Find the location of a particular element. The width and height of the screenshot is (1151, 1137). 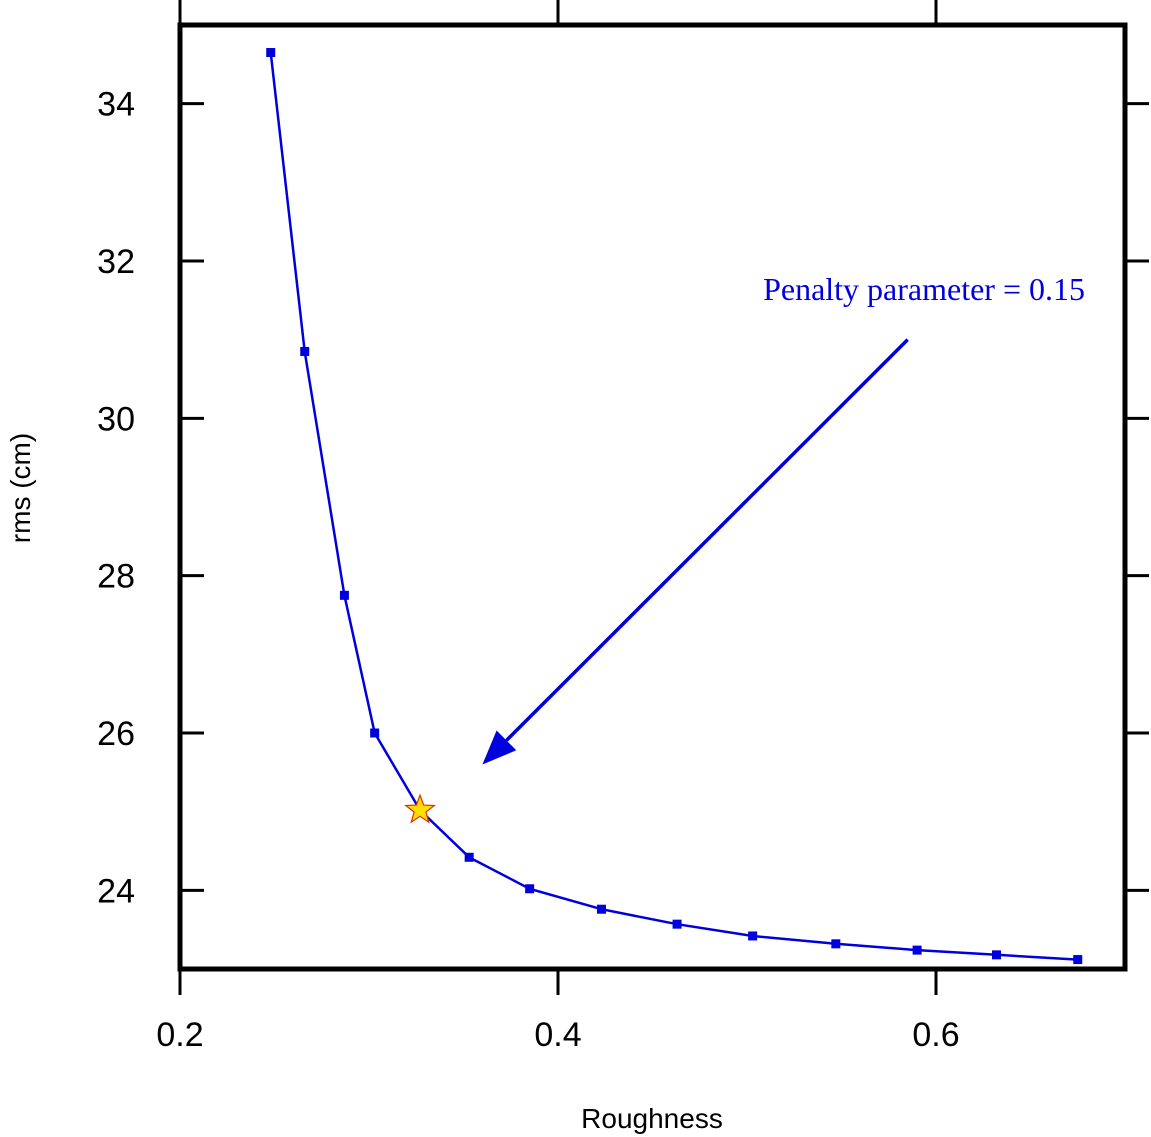

y-axis-title: rms (cm) is located at coordinates (20, 488).